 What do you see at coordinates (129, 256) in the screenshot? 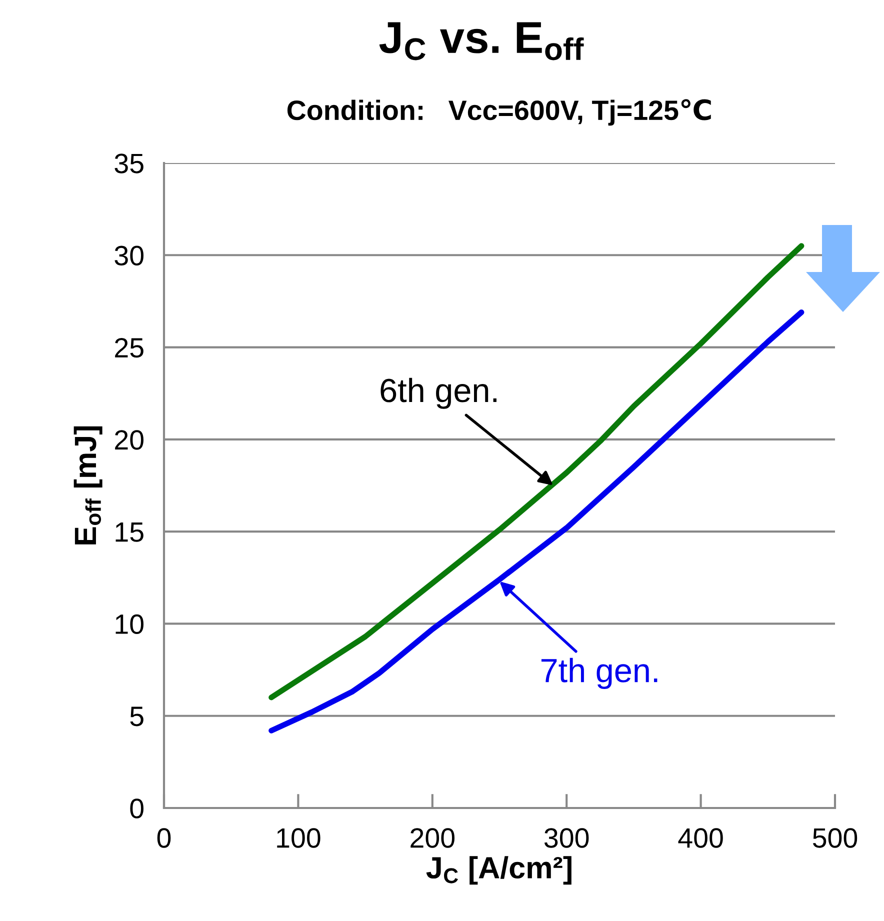
I see `y-tick-label: 30` at bounding box center [129, 256].